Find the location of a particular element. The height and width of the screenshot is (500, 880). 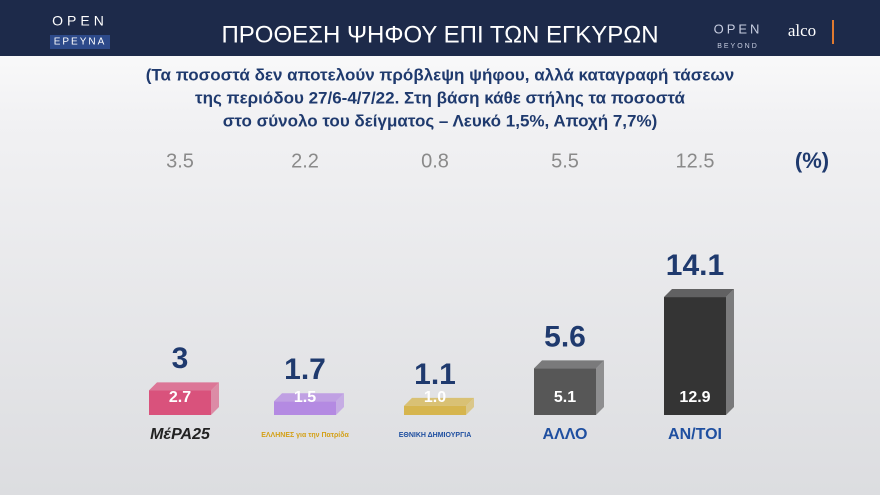

header-bar is located at coordinates (440, 28).